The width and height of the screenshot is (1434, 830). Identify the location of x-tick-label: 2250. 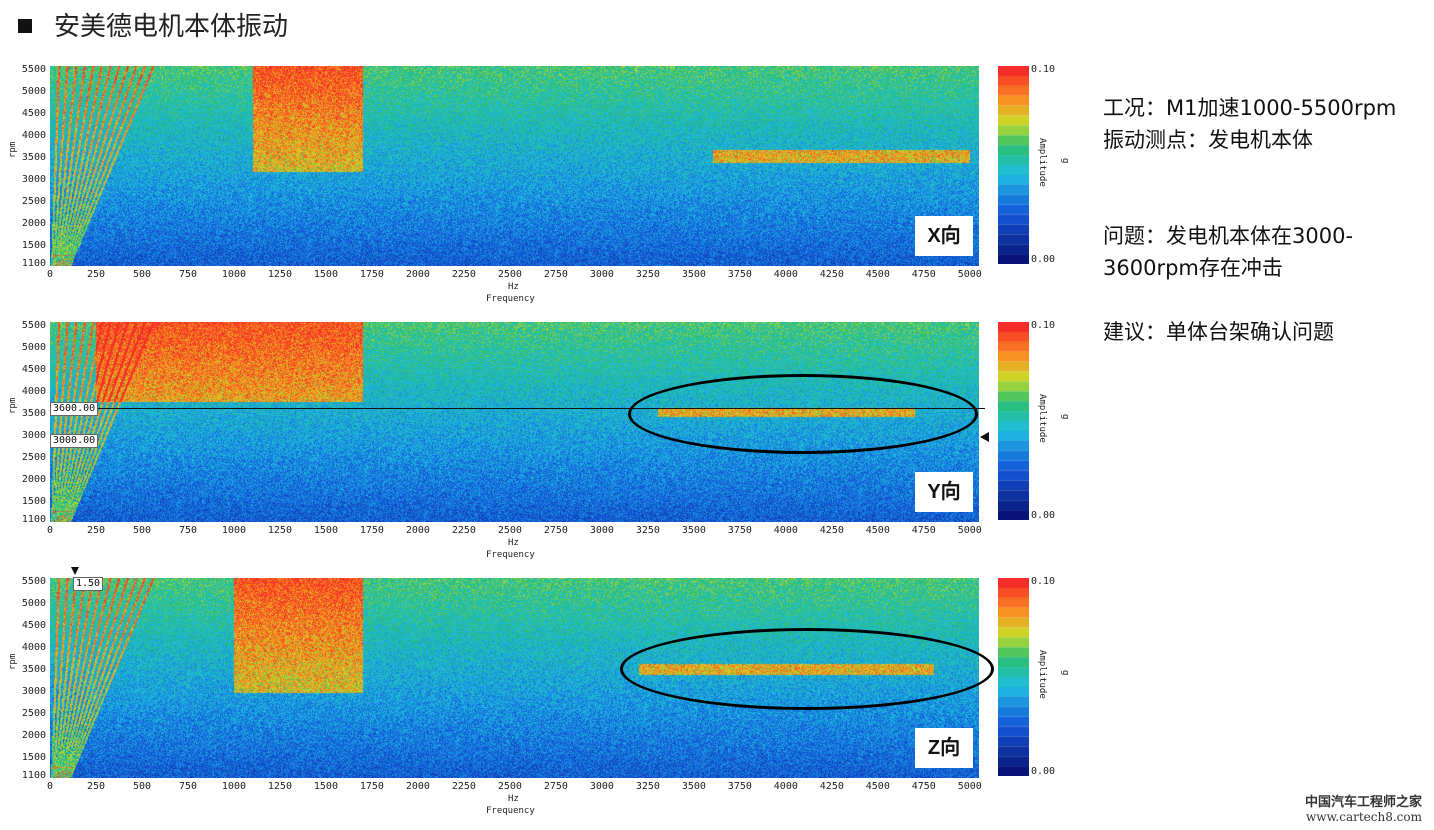
(463, 786).